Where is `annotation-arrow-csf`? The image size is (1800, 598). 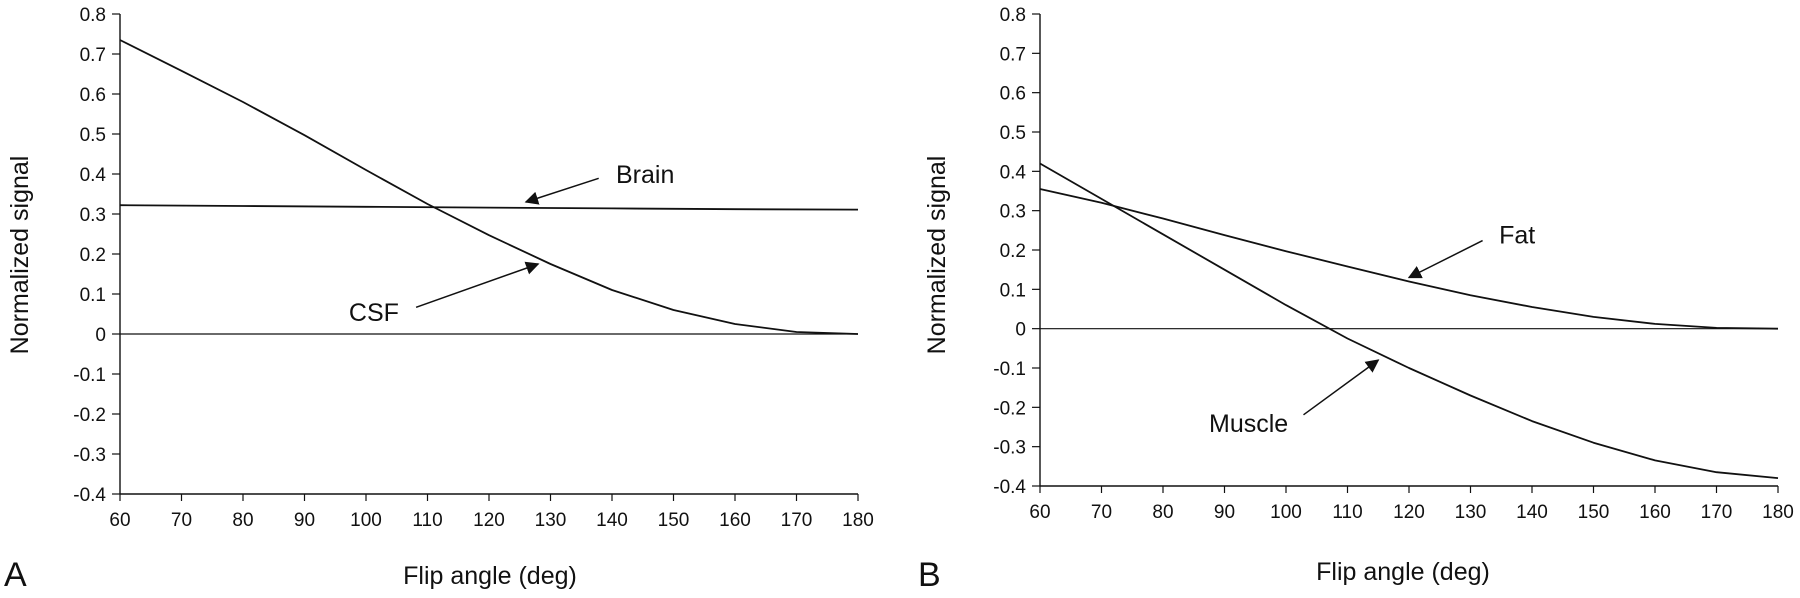 annotation-arrow-csf is located at coordinates (477, 285).